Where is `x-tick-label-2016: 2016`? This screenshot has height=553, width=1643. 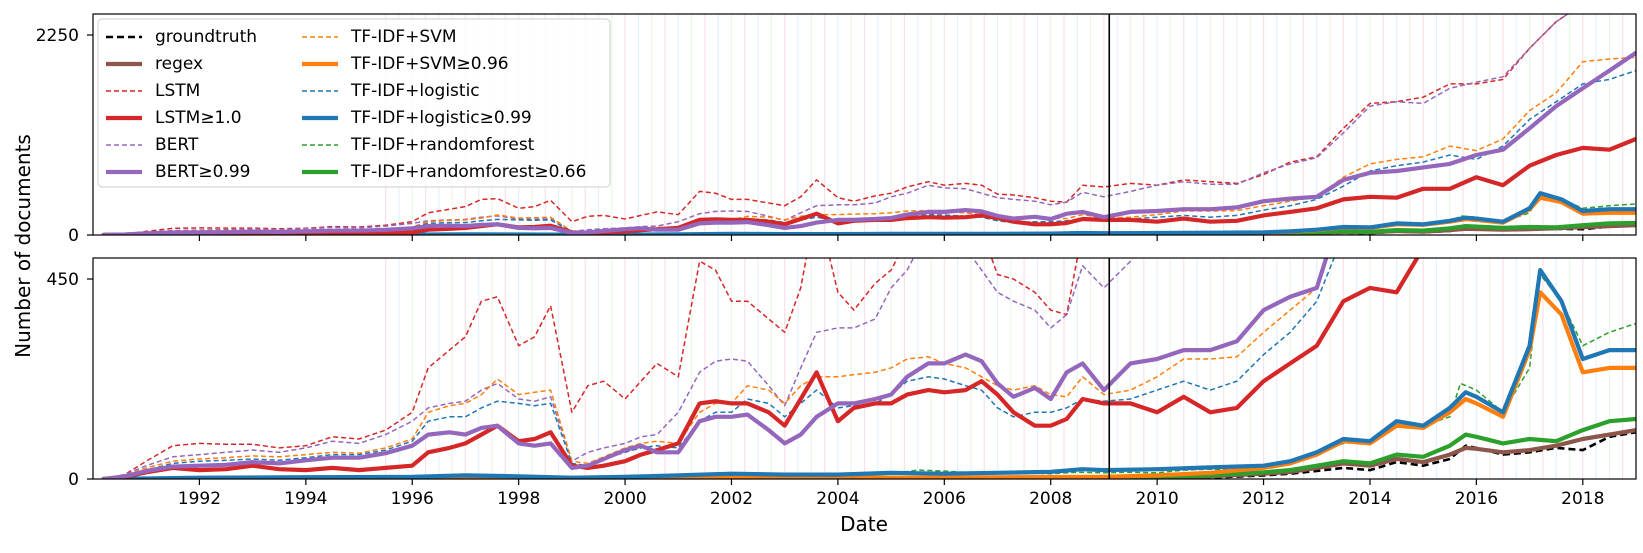
x-tick-label-2016: 2016 is located at coordinates (1476, 499).